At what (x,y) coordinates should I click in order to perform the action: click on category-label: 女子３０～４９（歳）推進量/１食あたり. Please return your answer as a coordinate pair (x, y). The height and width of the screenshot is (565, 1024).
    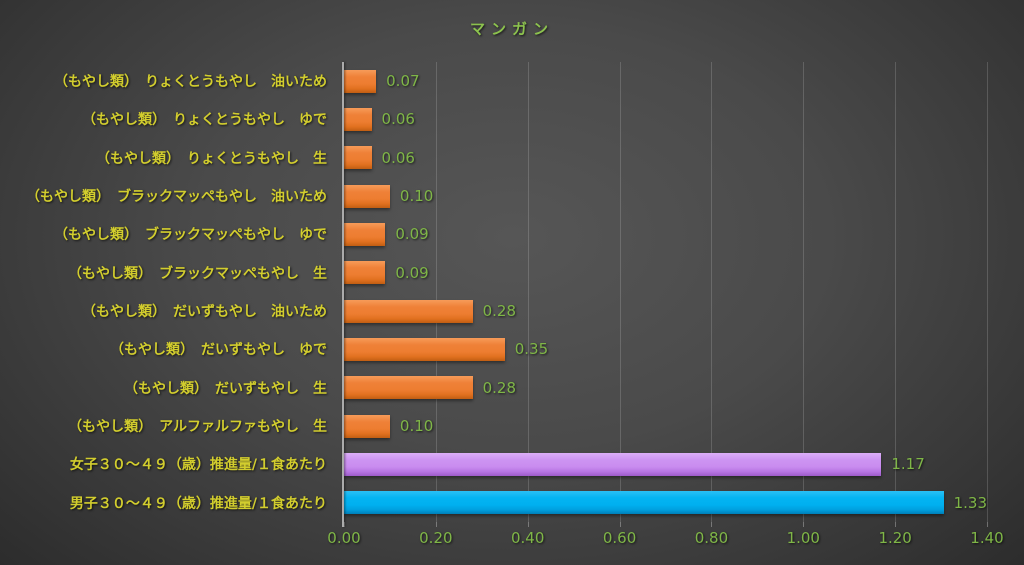
    Looking at the image, I should click on (198, 465).